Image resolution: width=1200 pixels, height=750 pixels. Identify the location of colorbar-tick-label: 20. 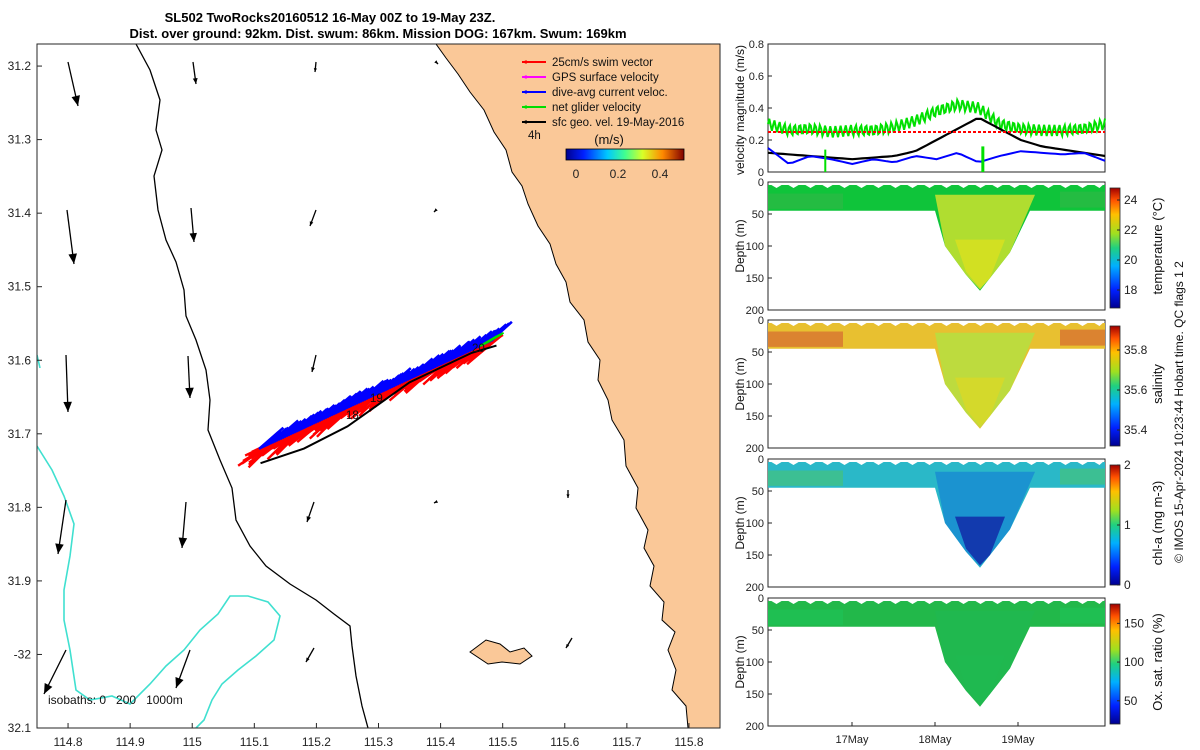
(1131, 260).